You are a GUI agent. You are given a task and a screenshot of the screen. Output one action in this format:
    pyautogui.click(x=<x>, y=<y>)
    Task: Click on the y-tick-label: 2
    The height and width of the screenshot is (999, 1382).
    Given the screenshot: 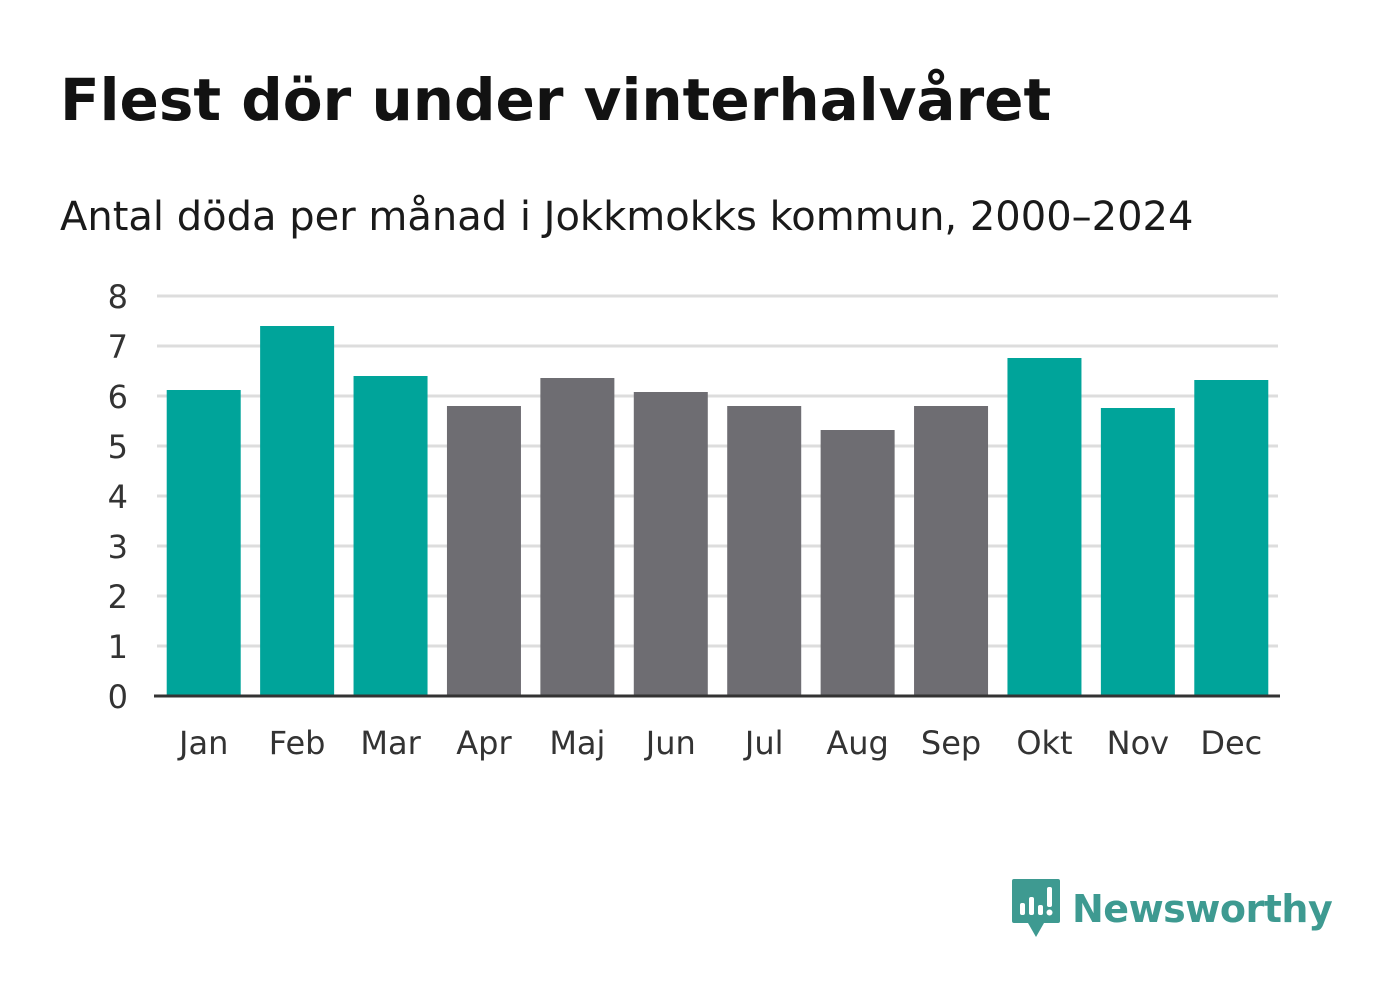 What is the action you would take?
    pyautogui.click(x=118, y=597)
    